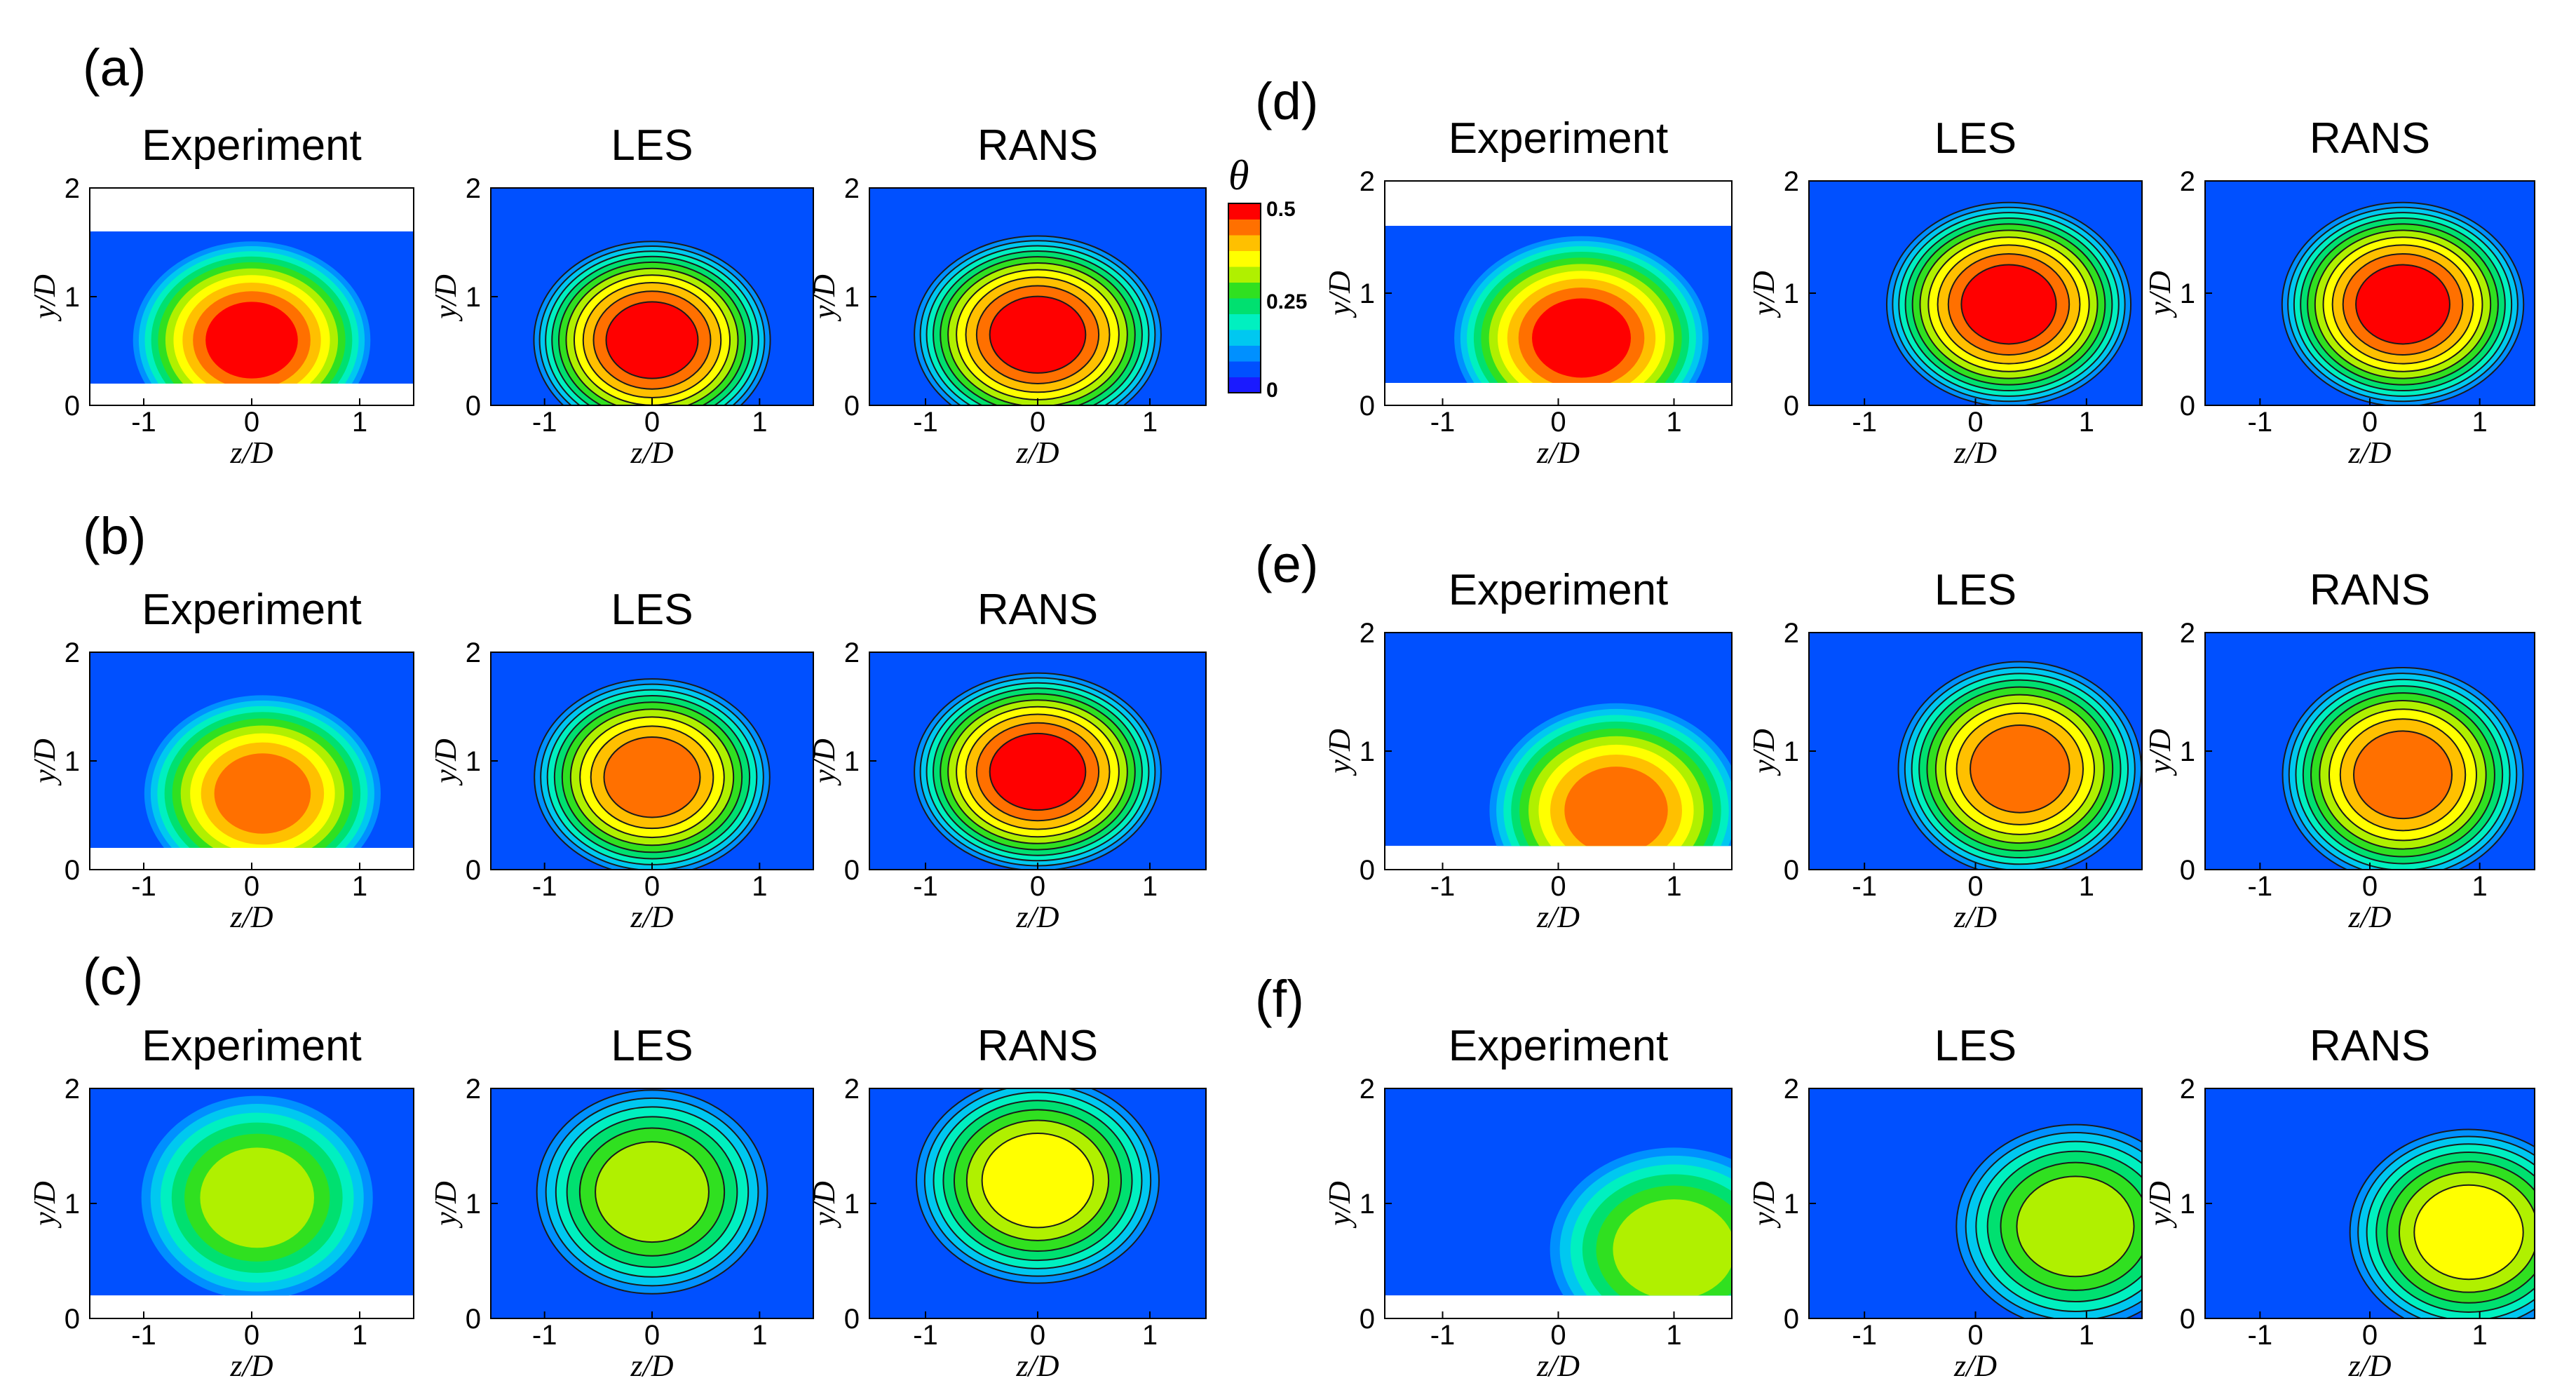  Describe the element at coordinates (1975, 1046) in the screenshot. I see `plot-title: LES` at that location.